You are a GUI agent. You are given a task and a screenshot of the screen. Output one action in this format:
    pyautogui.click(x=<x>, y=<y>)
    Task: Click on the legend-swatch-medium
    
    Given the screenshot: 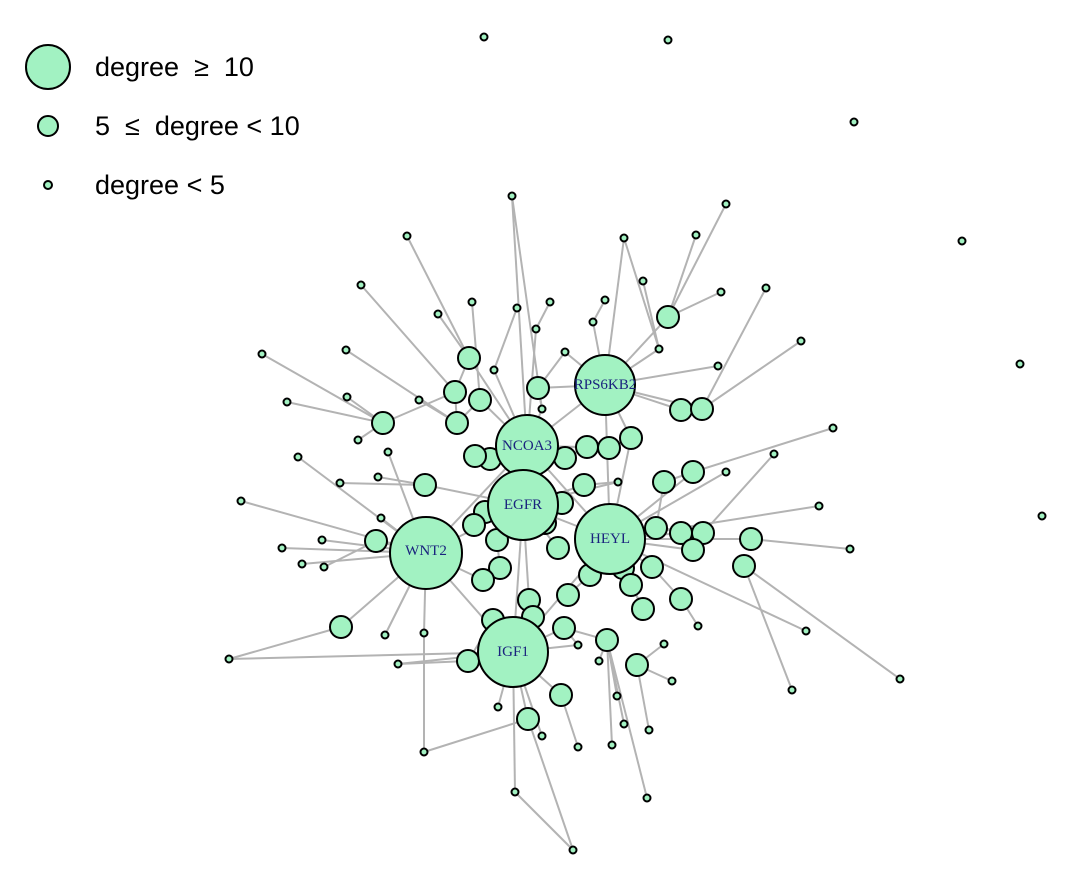 What is the action you would take?
    pyautogui.click(x=48, y=126)
    